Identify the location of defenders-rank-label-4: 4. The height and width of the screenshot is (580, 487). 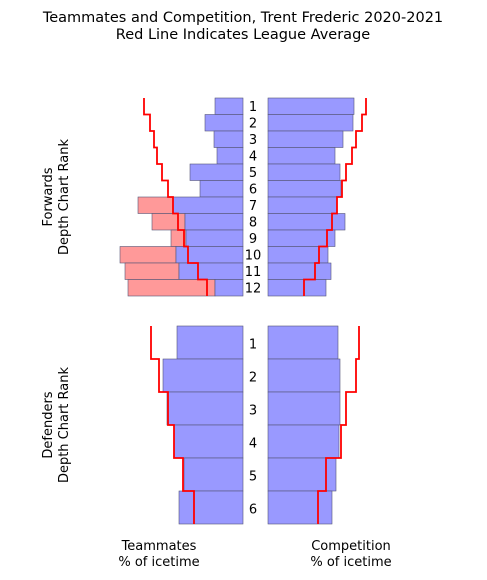
(253, 444).